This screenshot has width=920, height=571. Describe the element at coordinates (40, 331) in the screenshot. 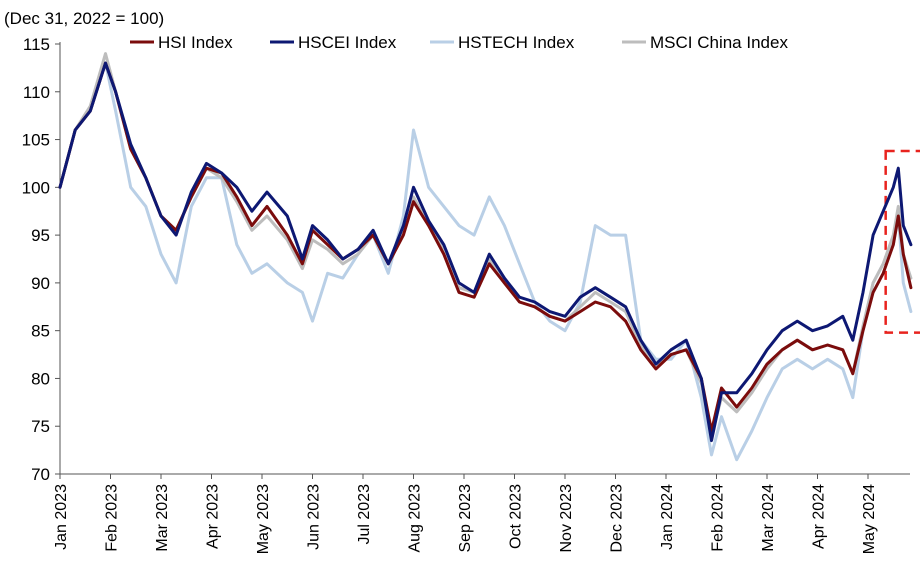

I see `y-tick-label: 85` at that location.